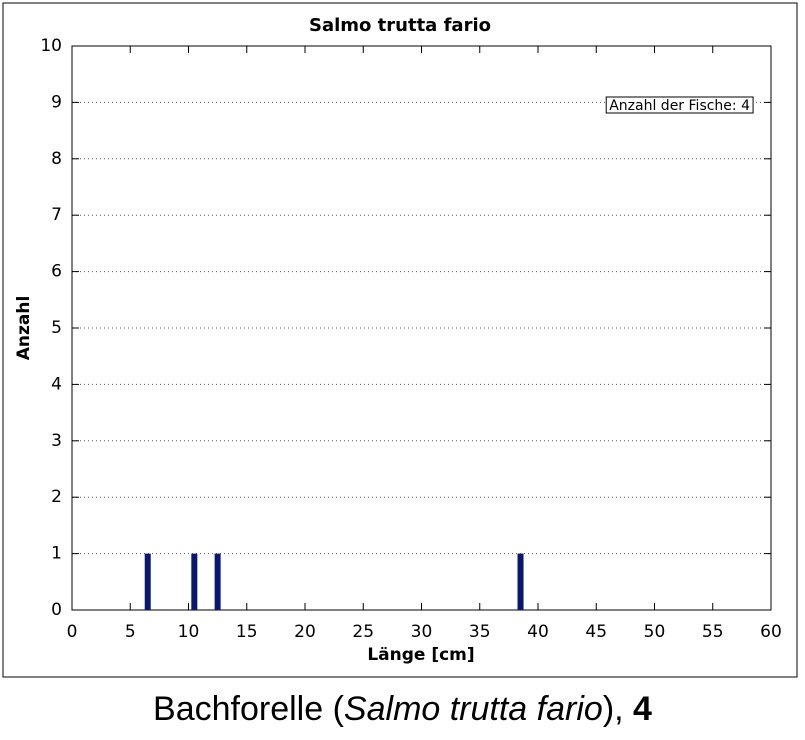 This screenshot has width=805, height=740. Describe the element at coordinates (363, 632) in the screenshot. I see `x-tick-label: 25` at that location.